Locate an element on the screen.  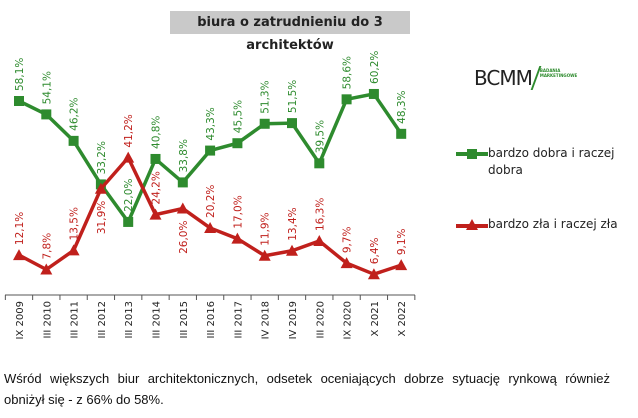
data-label: 54,1% is located at coordinates (47, 87).